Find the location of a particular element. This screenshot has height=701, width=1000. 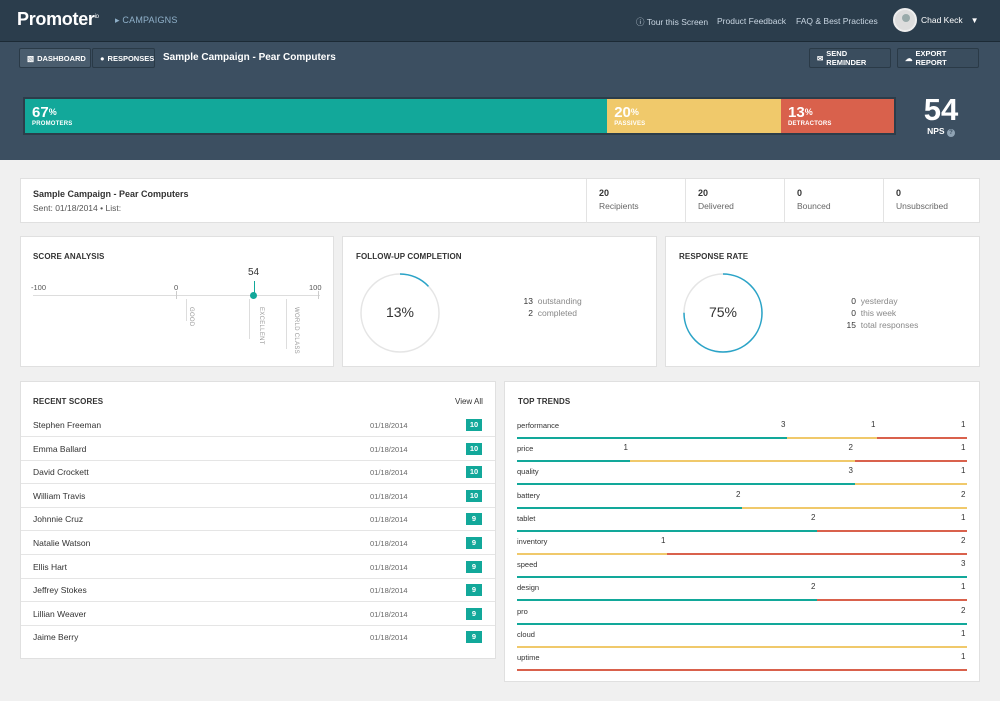

summary-title: Sample Campaign - Pear Computers is located at coordinates (111, 194).